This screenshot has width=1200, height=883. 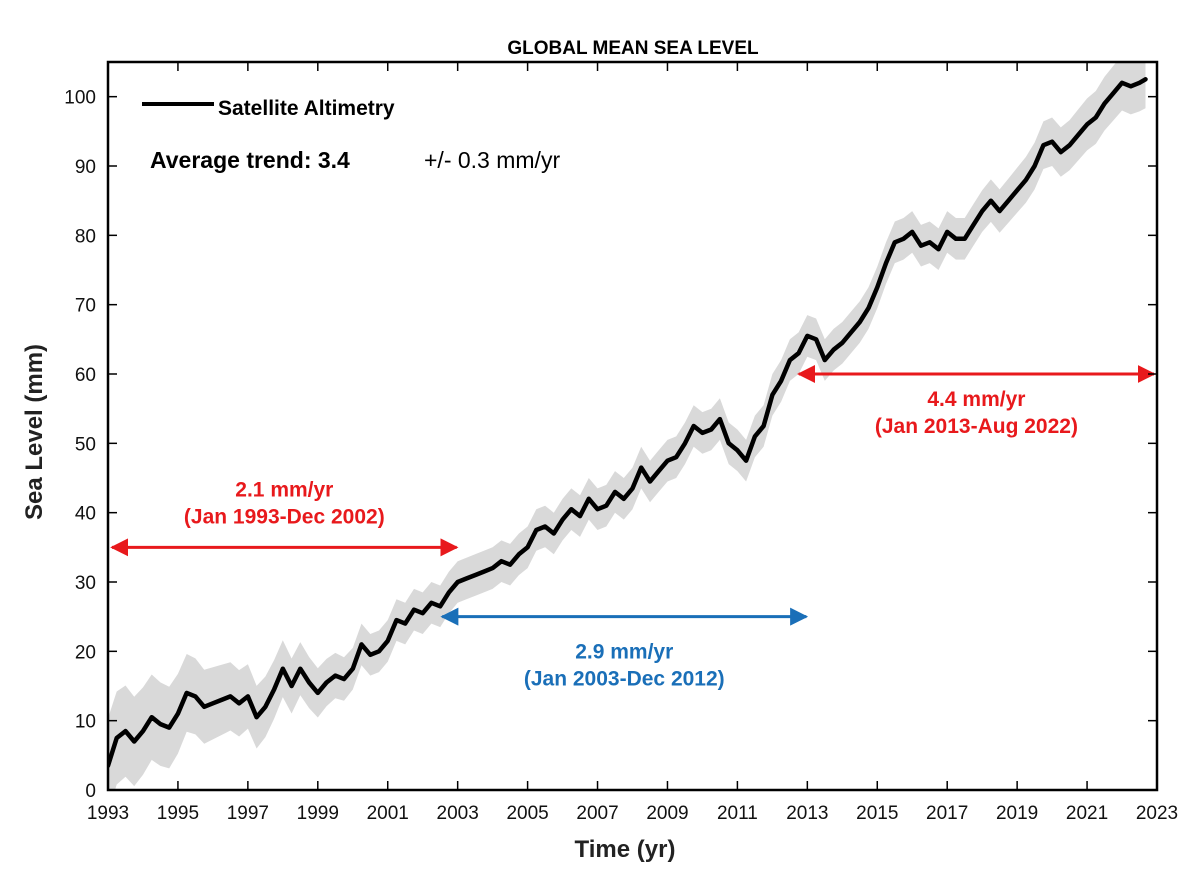 I want to click on y-tick-label: 40, so click(x=85, y=514).